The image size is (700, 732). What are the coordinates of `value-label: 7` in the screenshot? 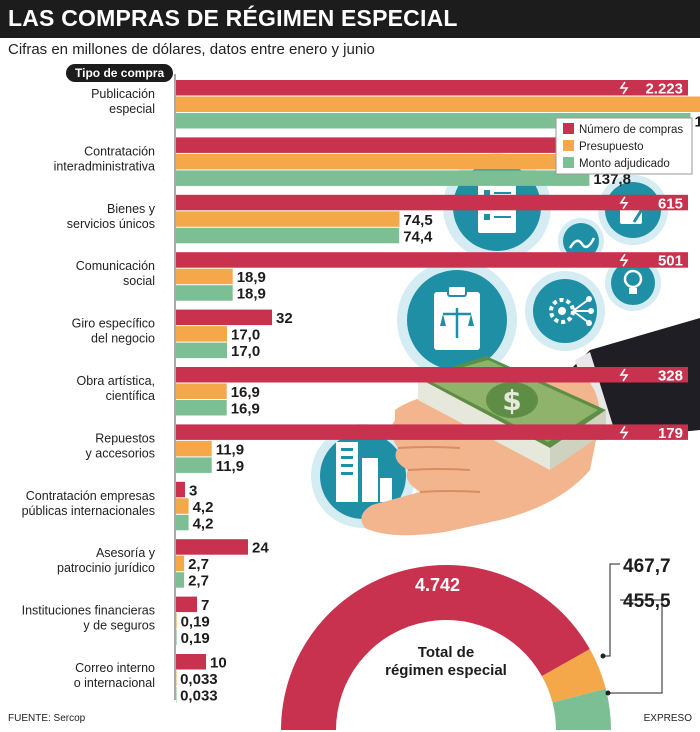 It's located at (205, 605).